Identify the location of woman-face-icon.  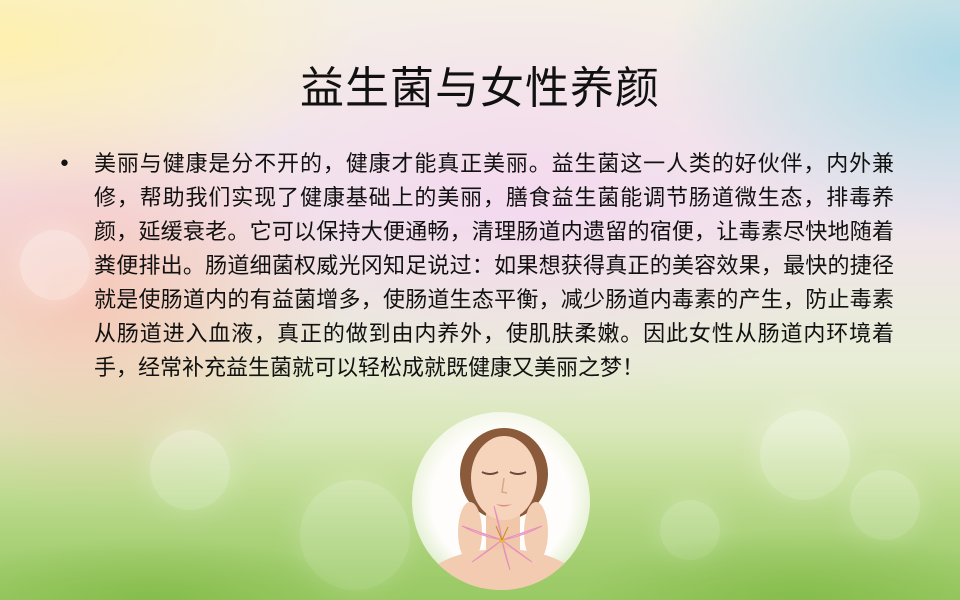
(502, 509).